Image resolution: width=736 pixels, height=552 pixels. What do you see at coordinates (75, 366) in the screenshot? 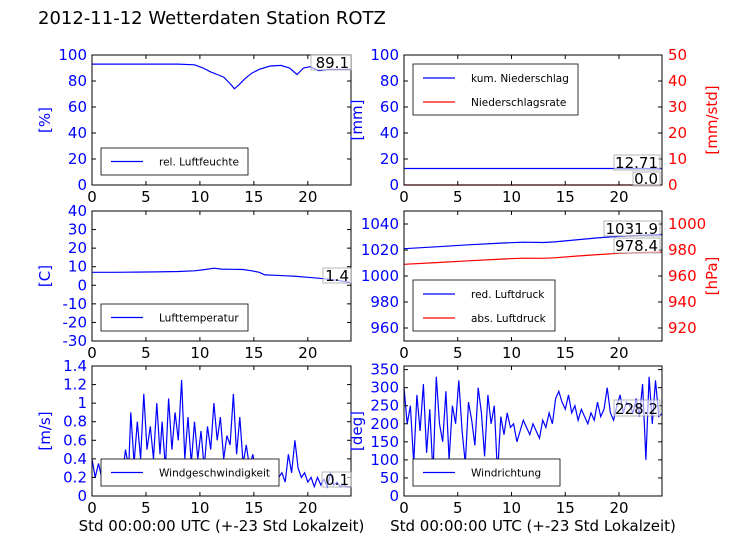
I see `wind-speed-y-tick-label: 1.4` at bounding box center [75, 366].